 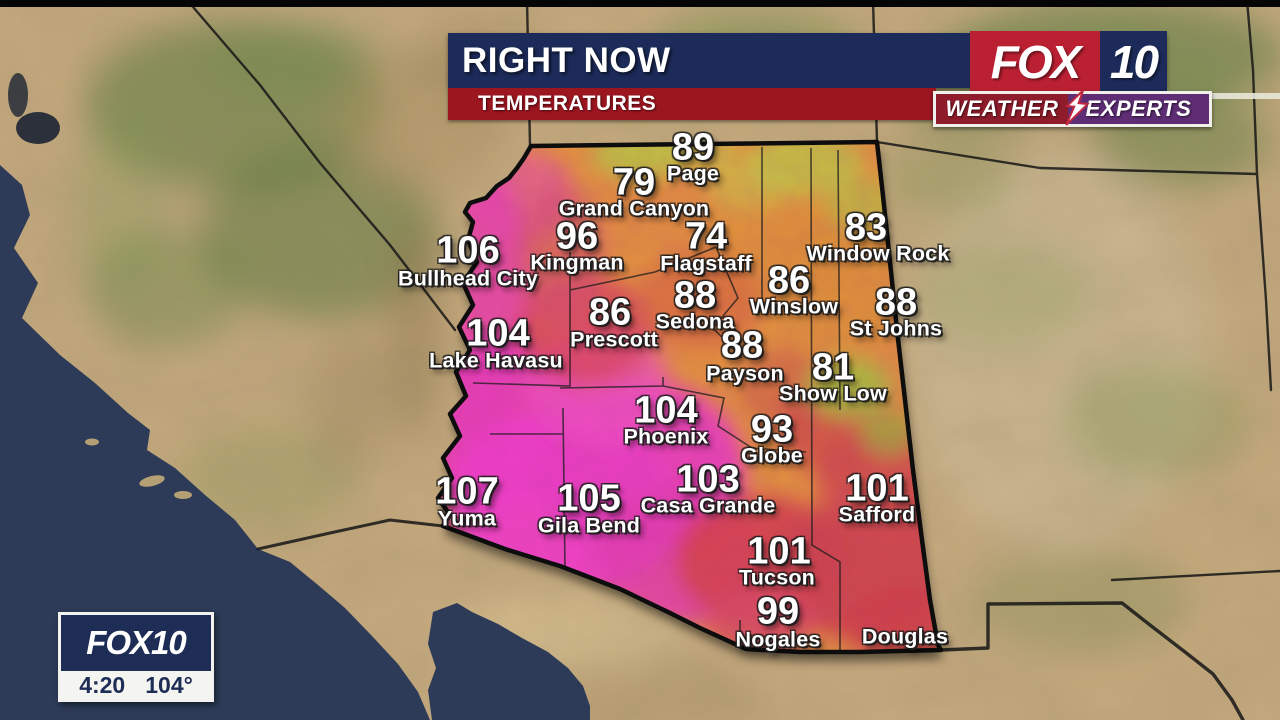 I want to click on weather-badge-right: EXPERTS, so click(x=1138, y=109).